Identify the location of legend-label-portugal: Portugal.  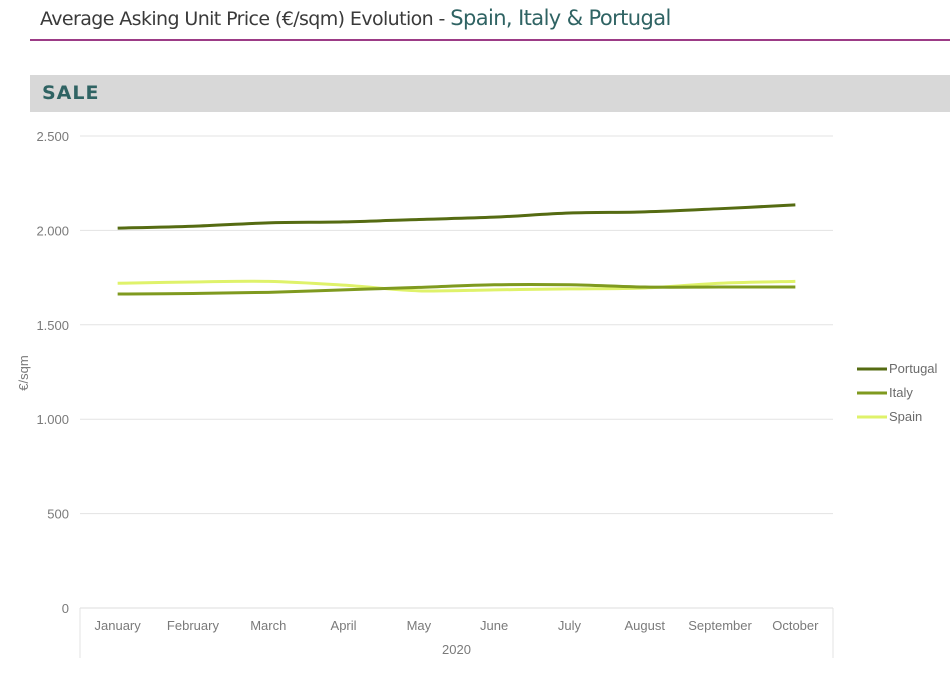
(913, 368).